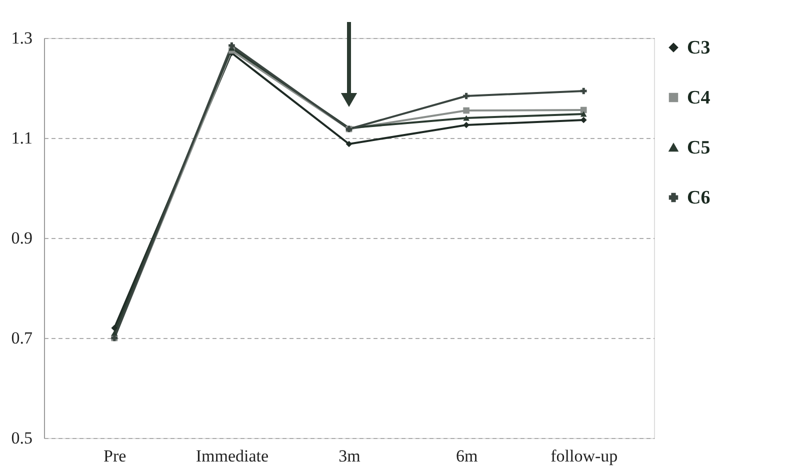 The height and width of the screenshot is (472, 793). Describe the element at coordinates (22, 338) in the screenshot. I see `y-tick-label: 0.7` at that location.